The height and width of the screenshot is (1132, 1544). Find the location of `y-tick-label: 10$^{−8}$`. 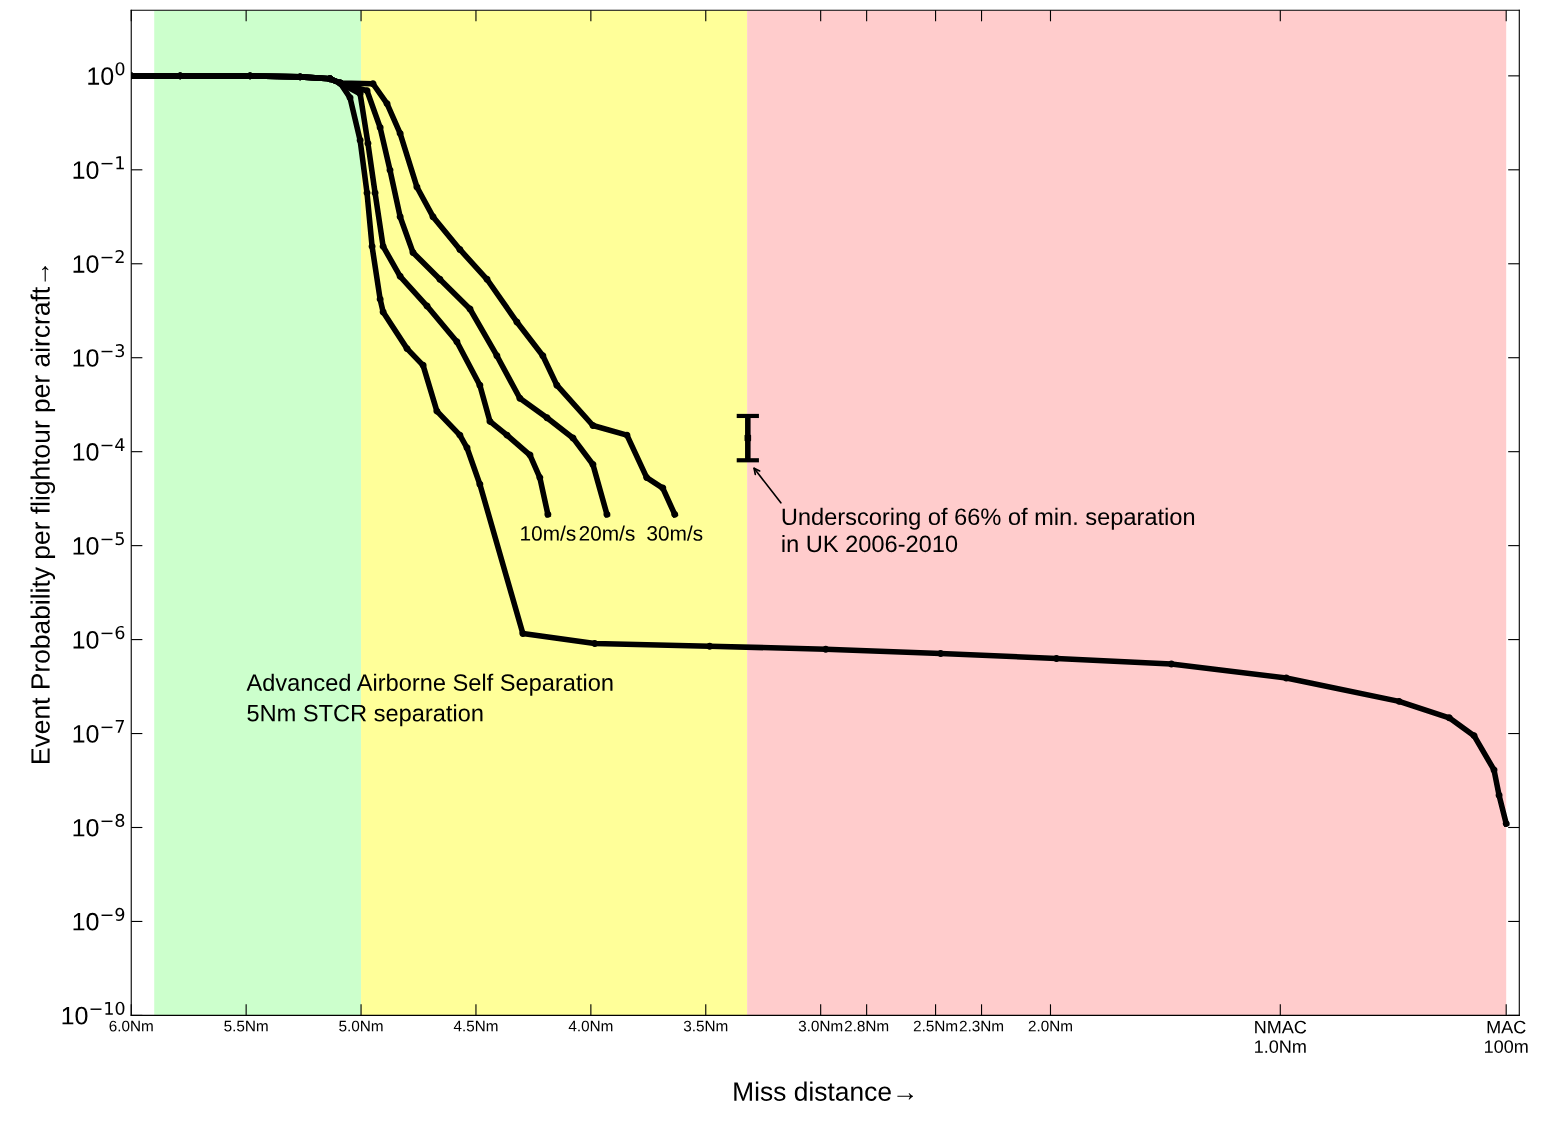

y-tick-label: 10$^{−8}$ is located at coordinates (99, 825).